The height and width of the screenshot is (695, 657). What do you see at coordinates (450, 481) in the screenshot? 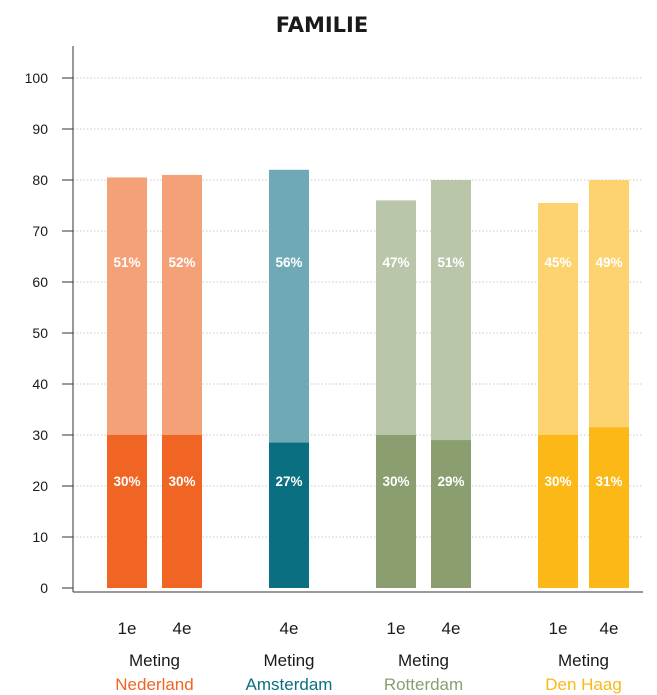
I see `bar-bottom-pct-label: 29%` at bounding box center [450, 481].